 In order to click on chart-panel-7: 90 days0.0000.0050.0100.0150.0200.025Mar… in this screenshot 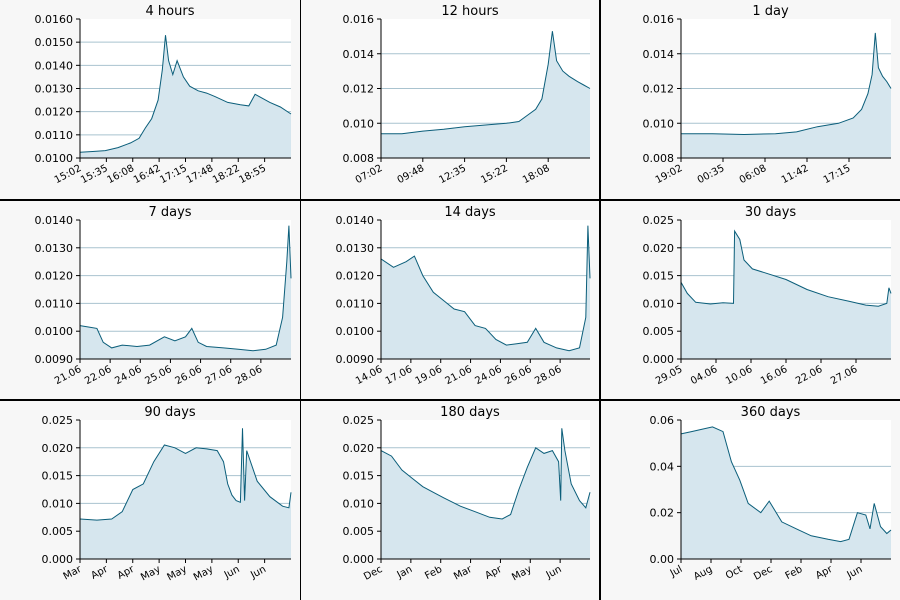, I will do `click(150, 500)`.